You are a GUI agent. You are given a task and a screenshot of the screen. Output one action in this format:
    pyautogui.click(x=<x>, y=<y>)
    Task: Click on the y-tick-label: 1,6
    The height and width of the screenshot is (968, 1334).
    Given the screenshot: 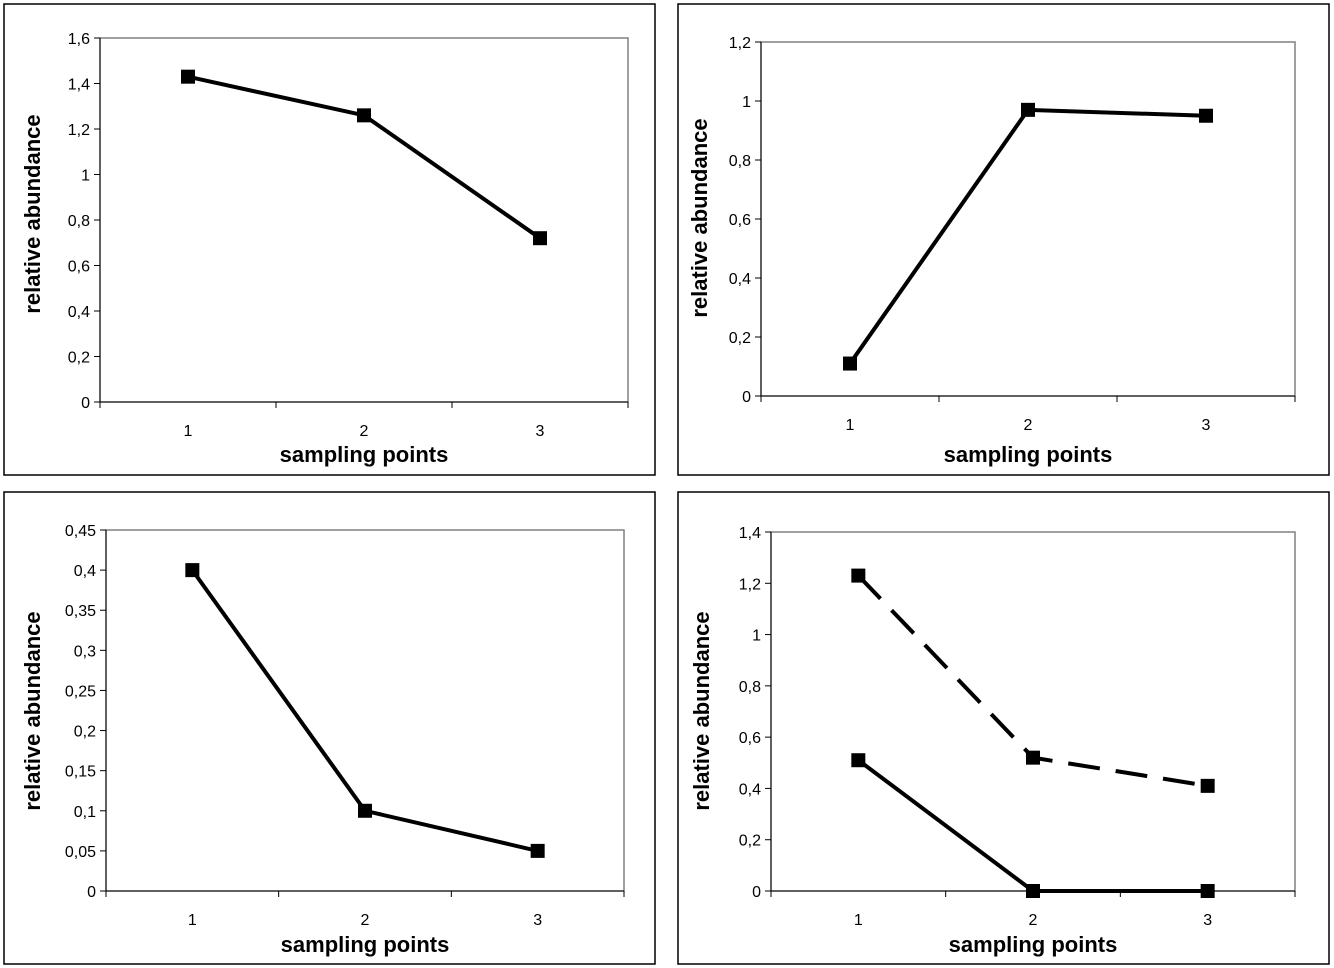 What is the action you would take?
    pyautogui.click(x=79, y=39)
    